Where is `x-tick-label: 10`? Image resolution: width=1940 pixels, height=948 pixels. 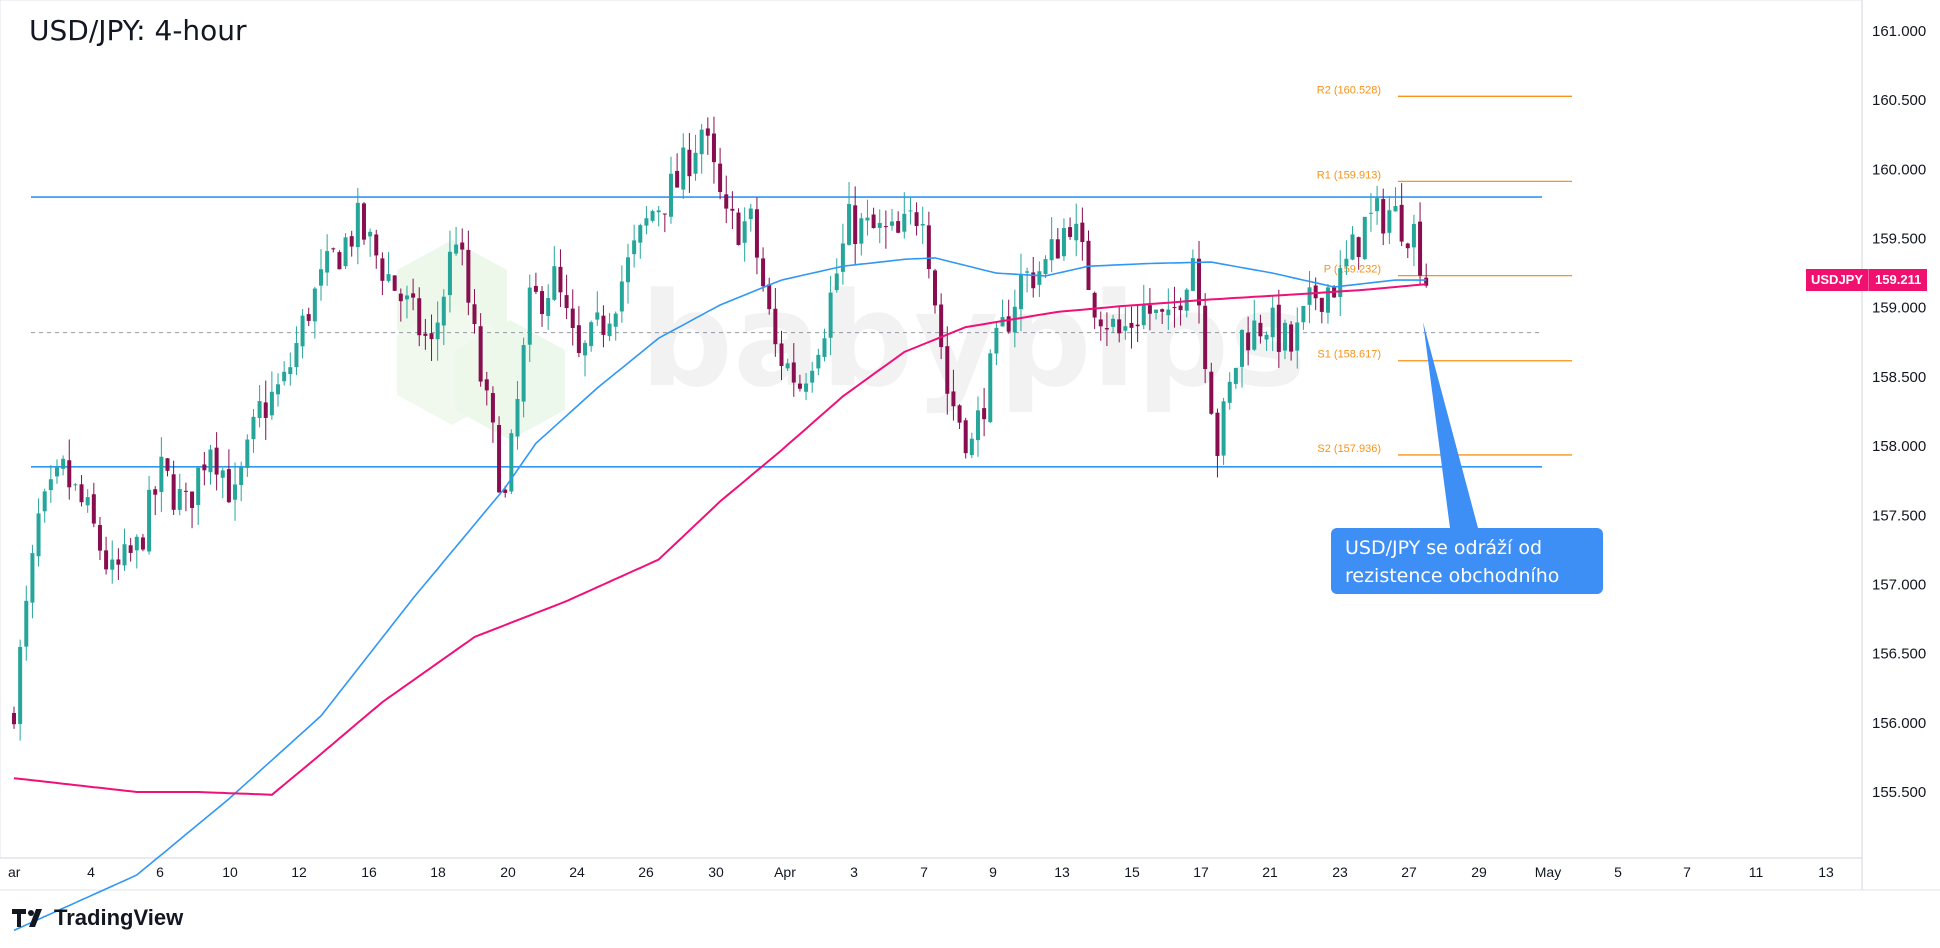
x-tick-label: 10 is located at coordinates (230, 872).